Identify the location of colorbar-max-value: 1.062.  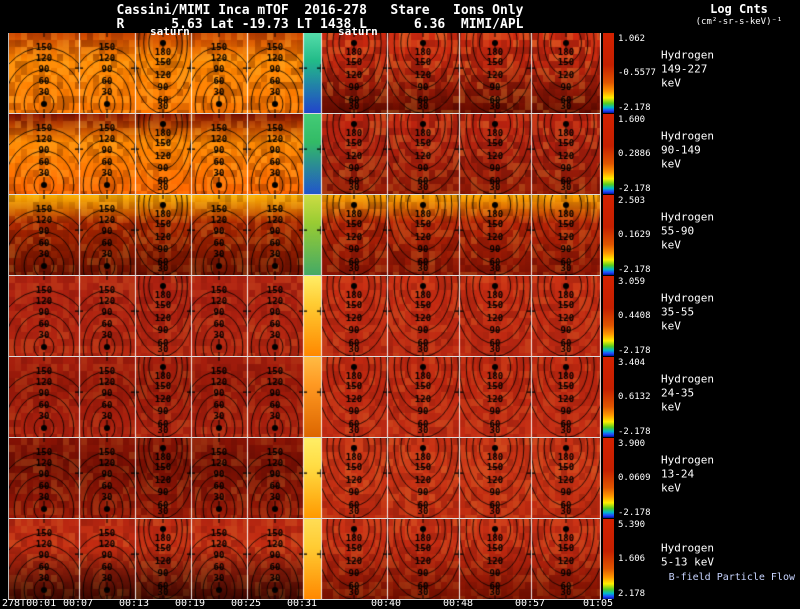
(632, 39).